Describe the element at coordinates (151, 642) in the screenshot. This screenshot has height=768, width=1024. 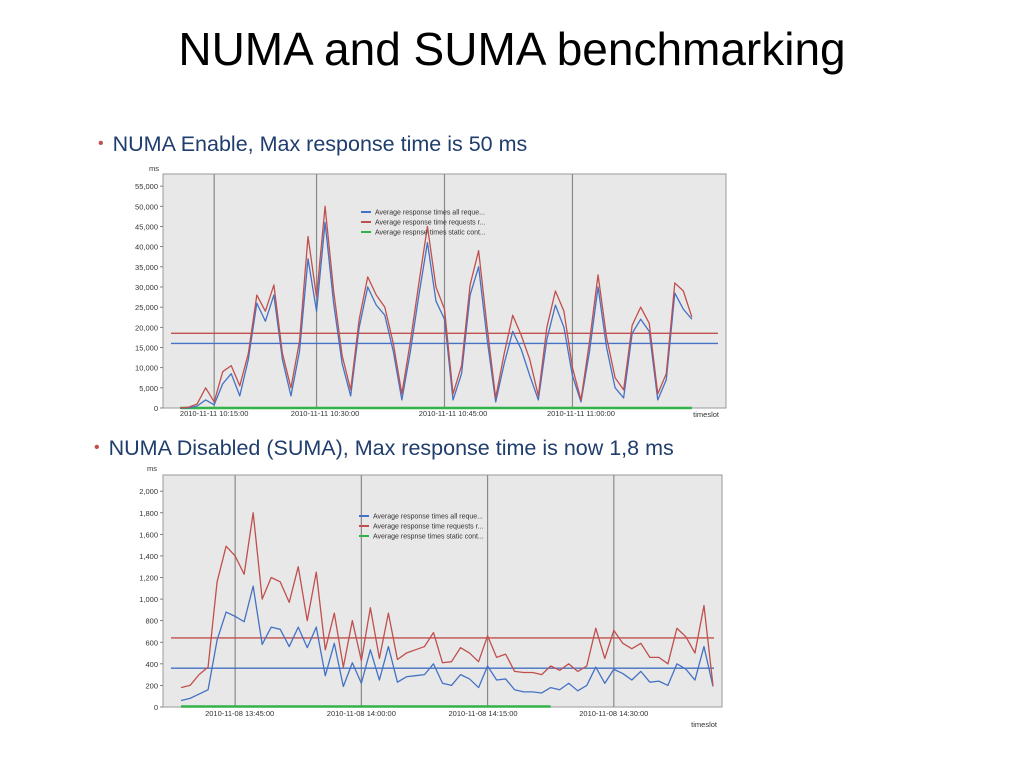
I see `y-tick-label: 600` at that location.